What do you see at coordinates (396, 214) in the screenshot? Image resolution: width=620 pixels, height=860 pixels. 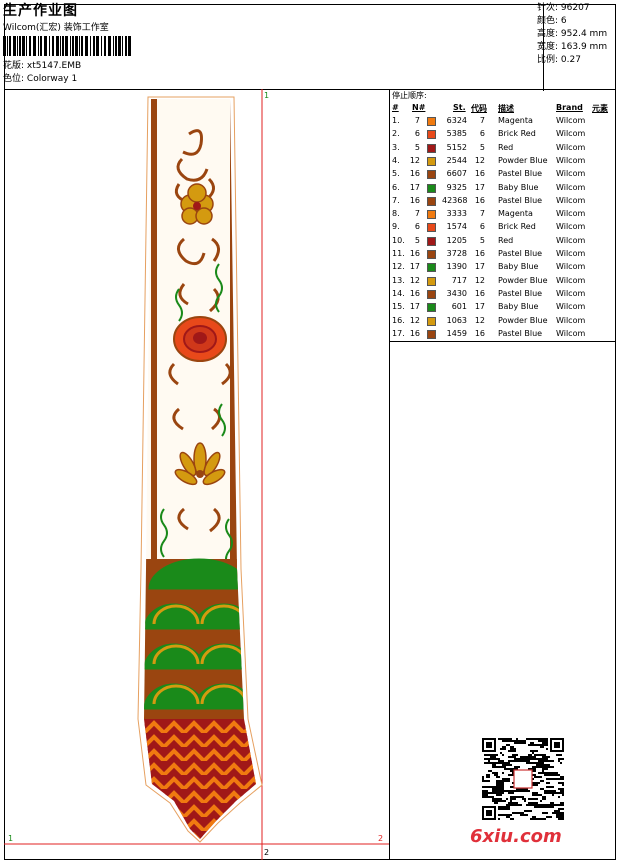 I see `cell-idx: 8.` at bounding box center [396, 214].